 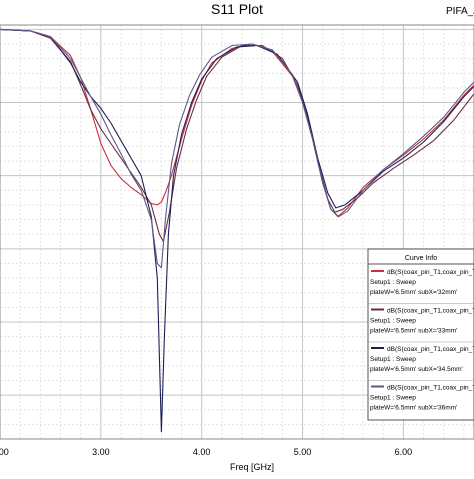 I want to click on legend-entry-text: plateW='6.5mm' subX='36mm', so click(x=413, y=408).